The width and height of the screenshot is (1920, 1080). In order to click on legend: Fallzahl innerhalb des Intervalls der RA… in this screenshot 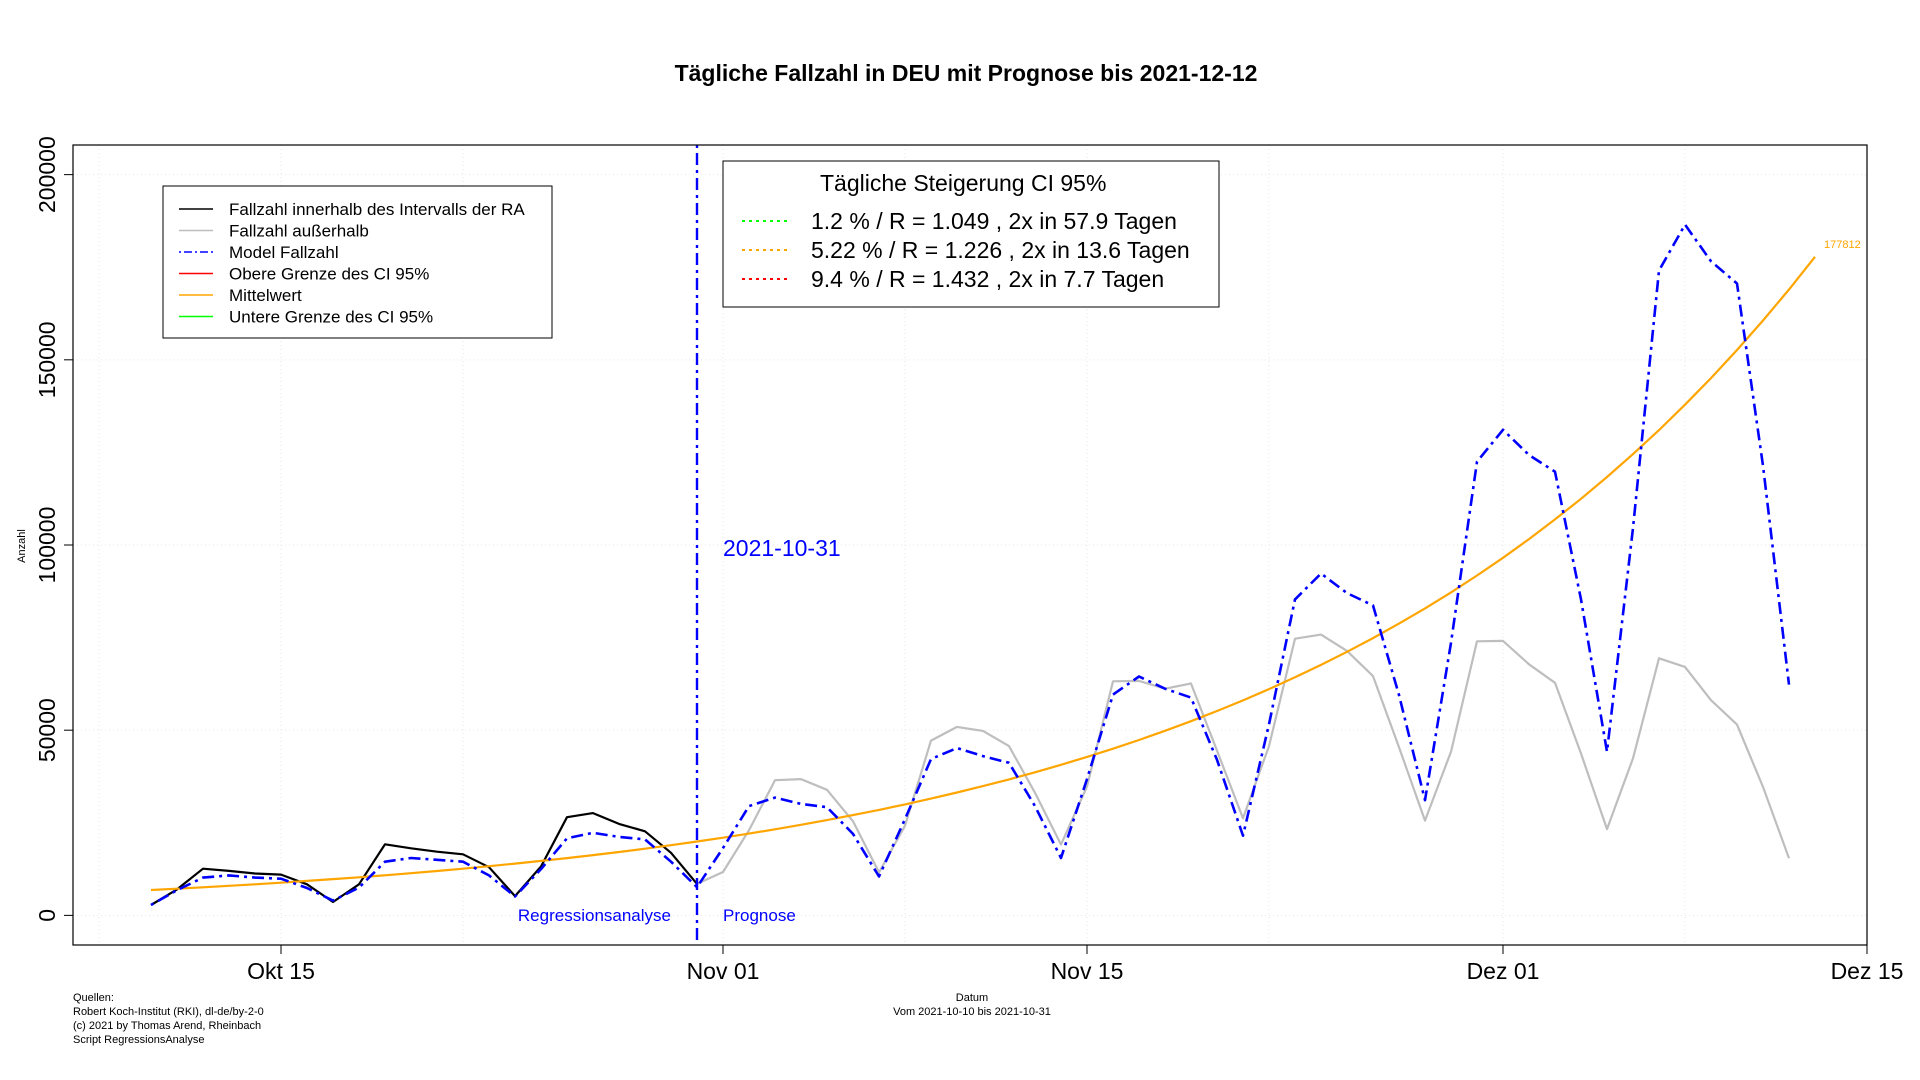, I will do `click(357, 262)`.